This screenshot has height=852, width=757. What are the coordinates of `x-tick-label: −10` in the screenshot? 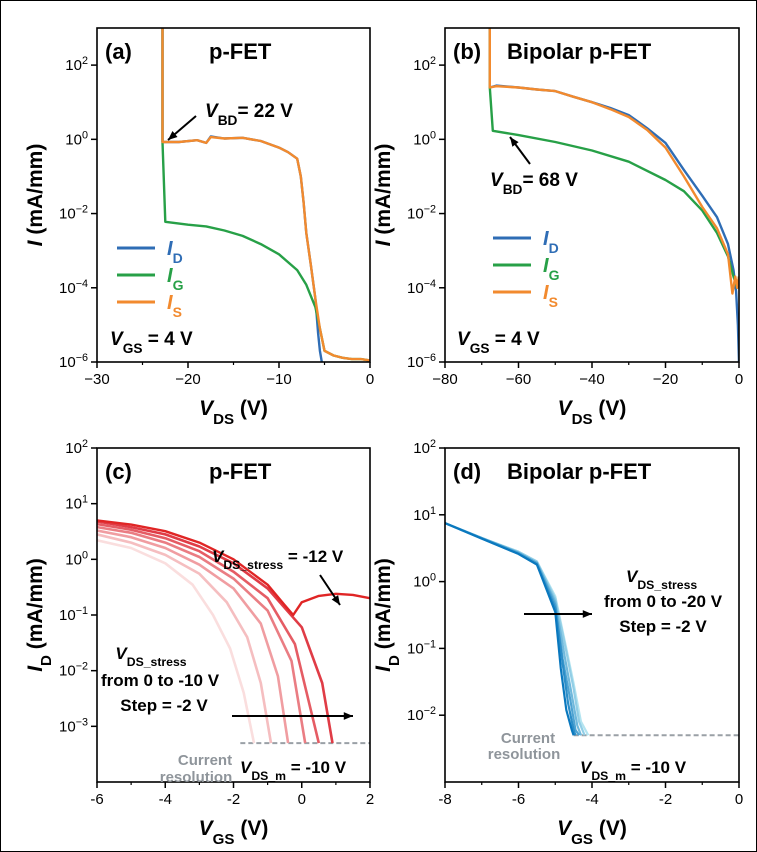 It's located at (278, 379).